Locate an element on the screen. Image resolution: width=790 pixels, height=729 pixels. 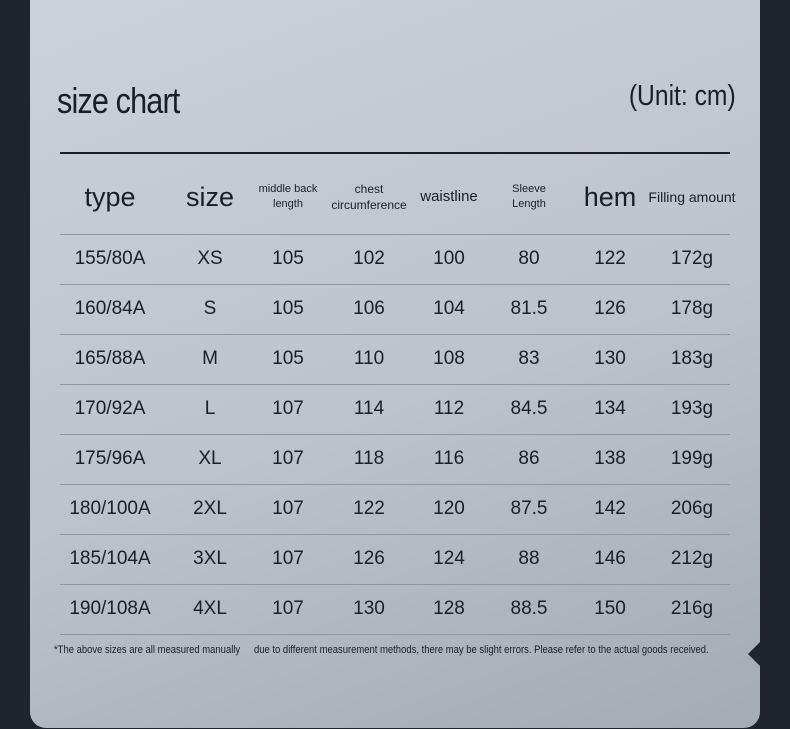
table-cell: 112 is located at coordinates (449, 408).